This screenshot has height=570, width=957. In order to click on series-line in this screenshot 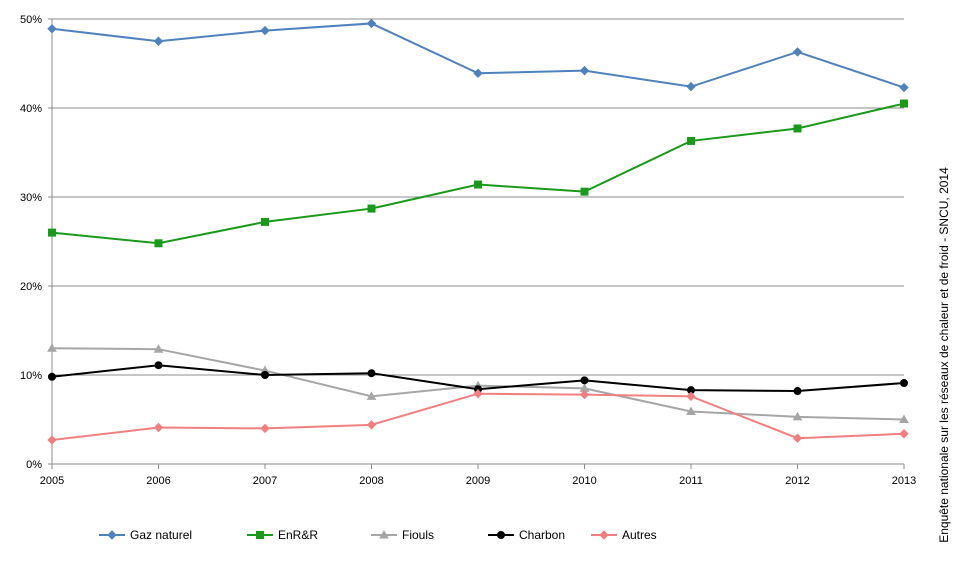, I will do `click(478, 416)`.